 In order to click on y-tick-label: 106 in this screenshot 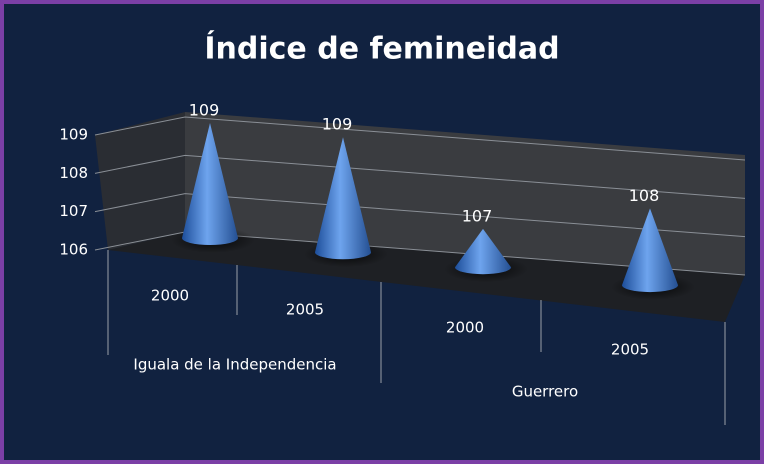, I will do `click(73, 250)`.